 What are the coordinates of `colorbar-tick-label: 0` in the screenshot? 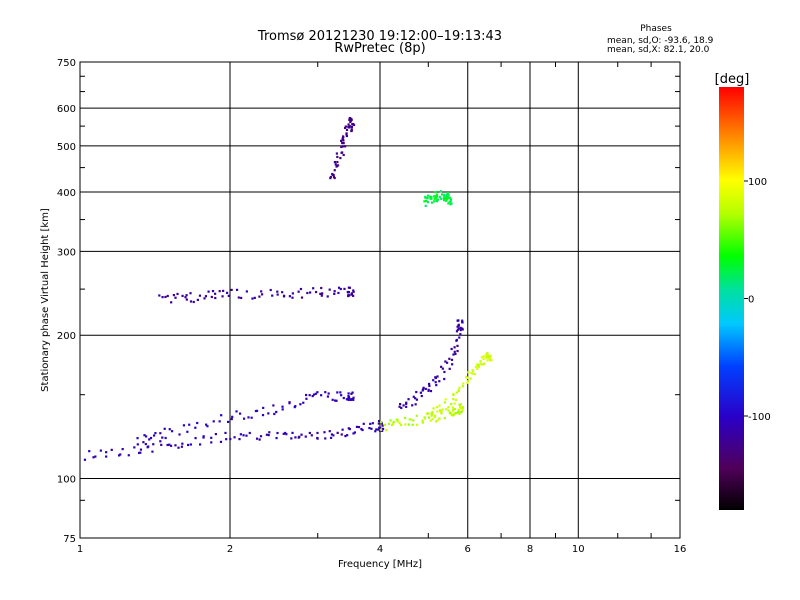 It's located at (751, 300).